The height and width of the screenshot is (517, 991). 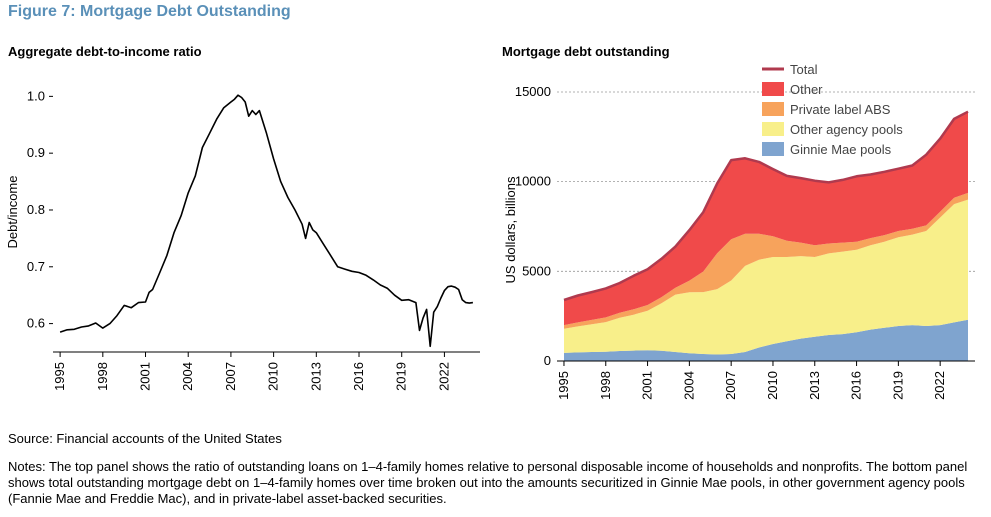 I want to click on left-x-tick-label: 2007, so click(x=230, y=376).